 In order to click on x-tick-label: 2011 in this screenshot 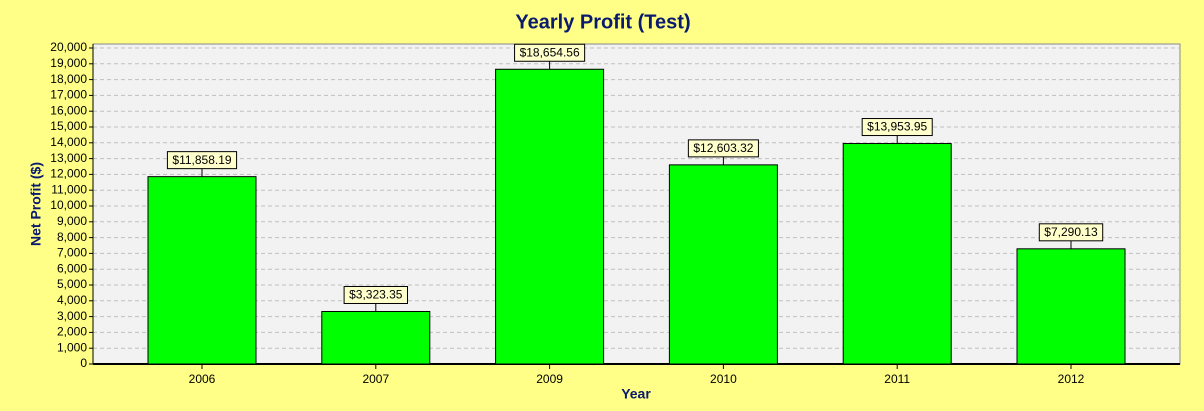, I will do `click(897, 379)`.